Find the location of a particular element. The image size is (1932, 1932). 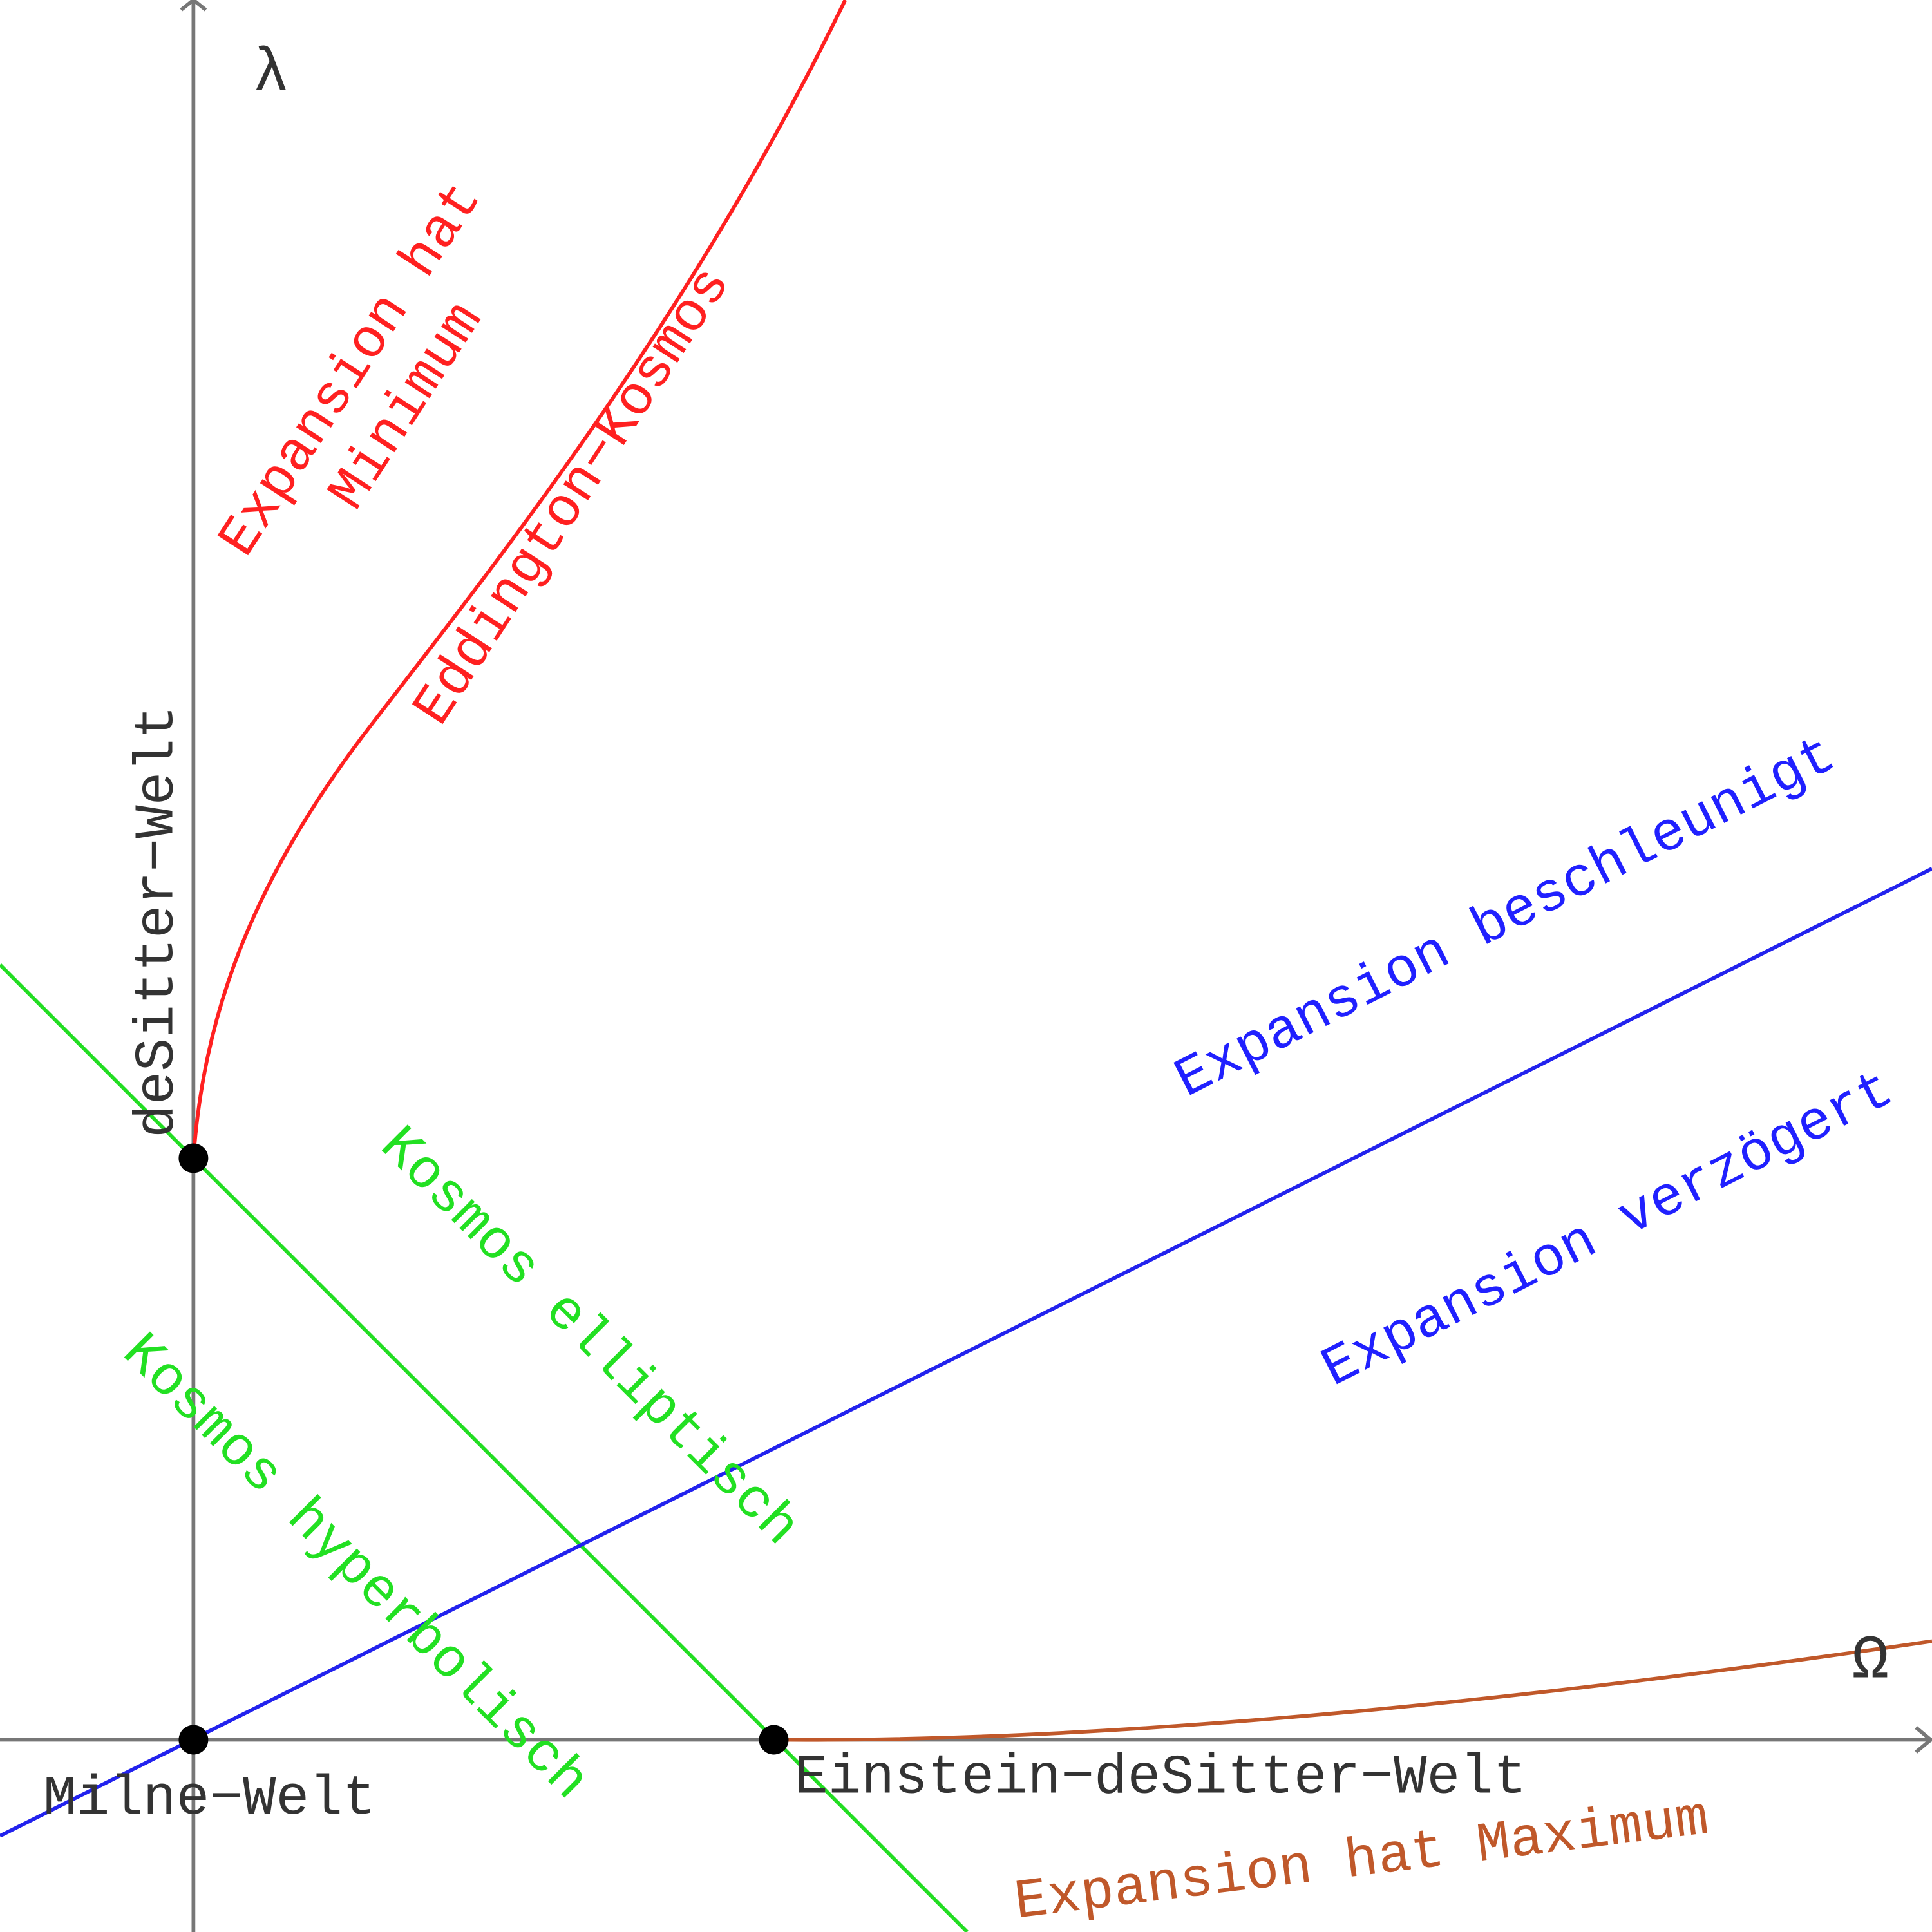

region-label: Expansion verzögert is located at coordinates (1608, 1229).